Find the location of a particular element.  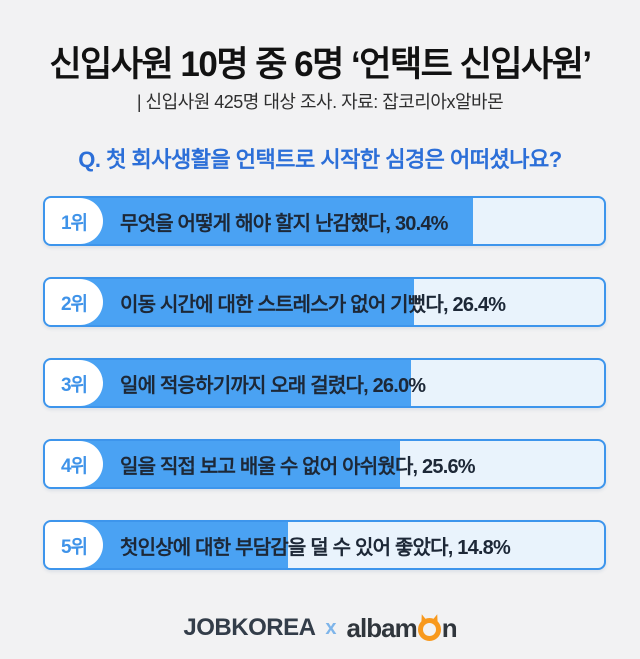

bar-label: 일을 직접 보고 배울 수 없어 아쉬웠다, 25.6% is located at coordinates (298, 466).